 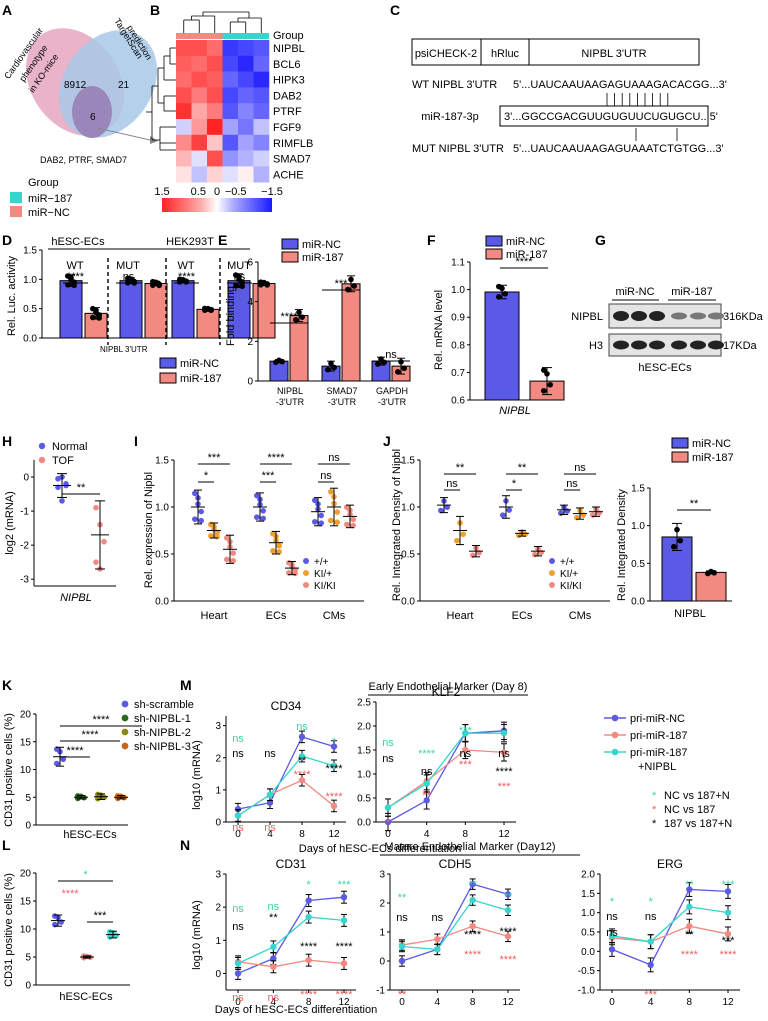 What do you see at coordinates (198, 192) in the screenshot?
I see `heatmap-scale-tick: 0.5` at bounding box center [198, 192].